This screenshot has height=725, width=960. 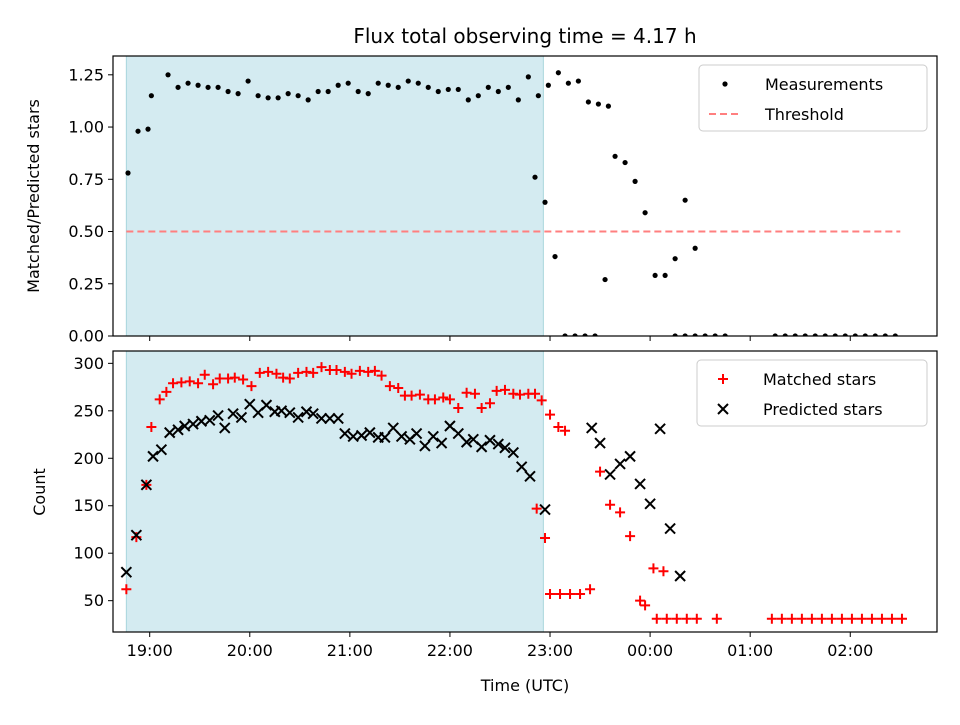 What do you see at coordinates (450, 650) in the screenshot?
I see `x-tick-label: 22:00` at bounding box center [450, 650].